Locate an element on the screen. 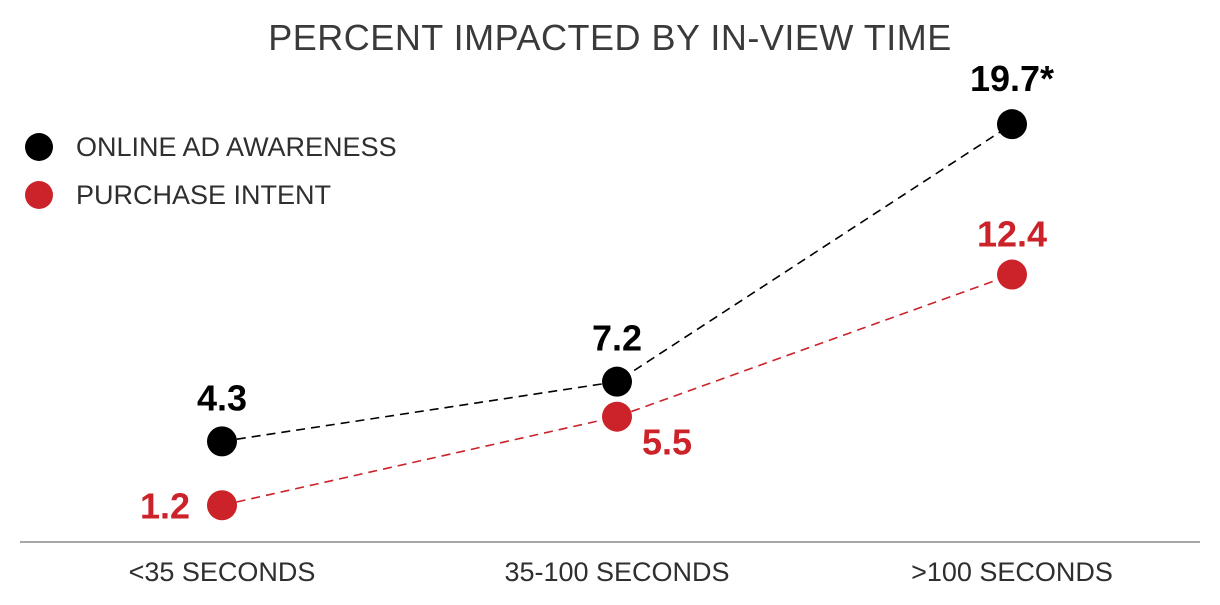 This screenshot has width=1220, height=605. x-tick-label: >100 SECONDS is located at coordinates (1012, 572).